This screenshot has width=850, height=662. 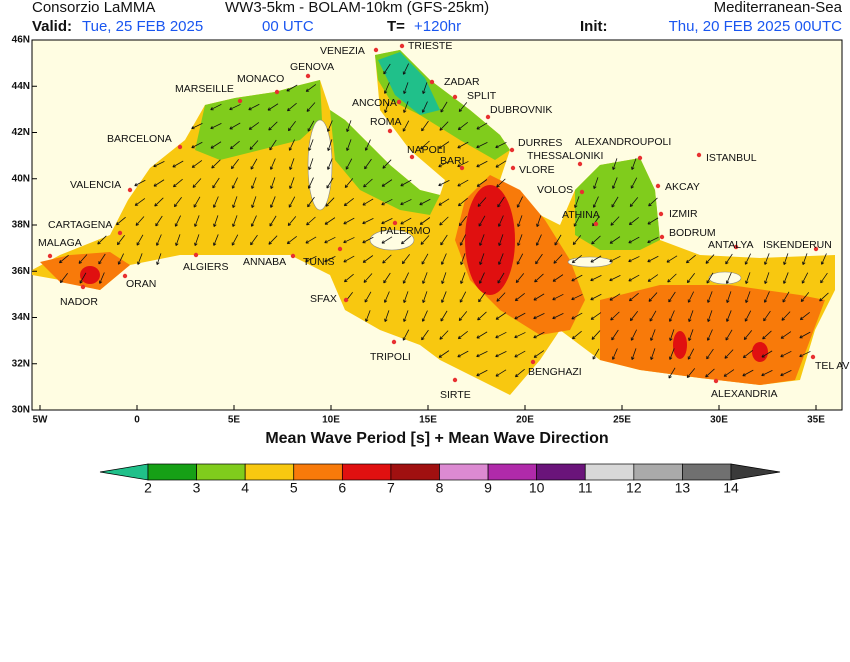 I want to click on city-label: VOLOS, so click(x=555, y=190).